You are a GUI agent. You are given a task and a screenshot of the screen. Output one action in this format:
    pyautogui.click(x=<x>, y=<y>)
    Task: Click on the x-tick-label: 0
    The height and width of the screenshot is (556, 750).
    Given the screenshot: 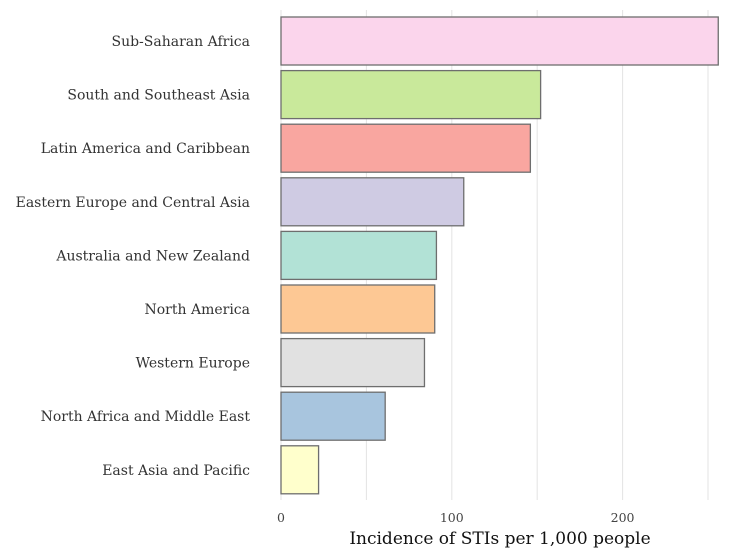 What is the action you would take?
    pyautogui.click(x=281, y=517)
    